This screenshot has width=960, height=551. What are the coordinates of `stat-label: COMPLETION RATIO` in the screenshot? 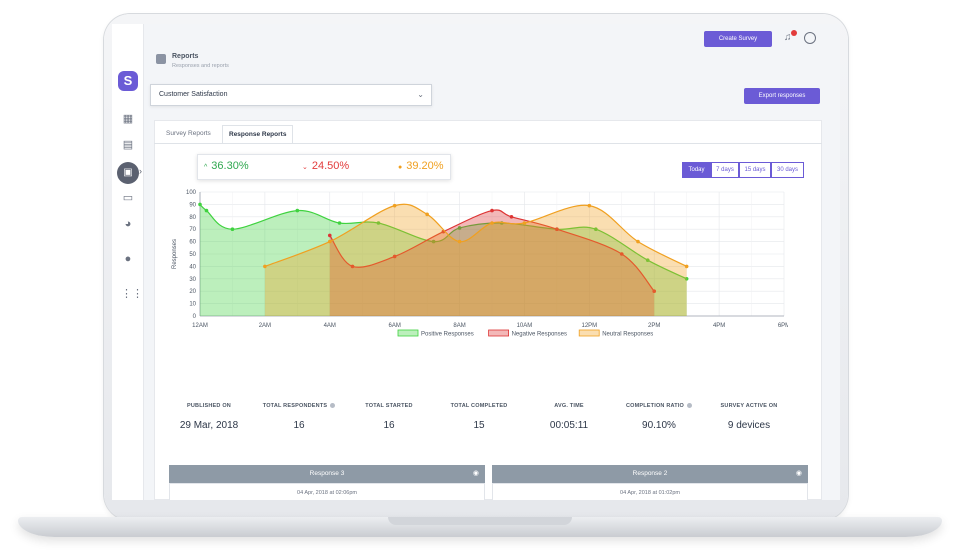 It's located at (659, 406).